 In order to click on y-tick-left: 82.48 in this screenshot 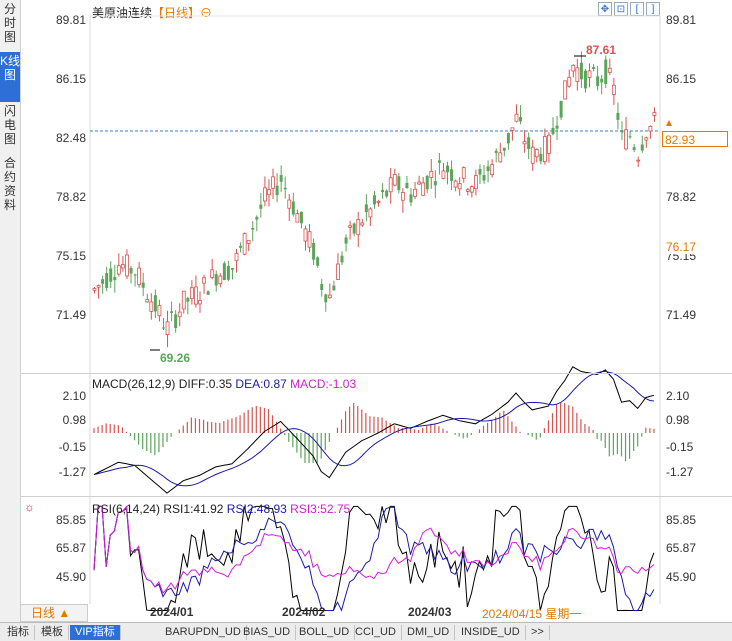, I will do `click(70, 138)`.